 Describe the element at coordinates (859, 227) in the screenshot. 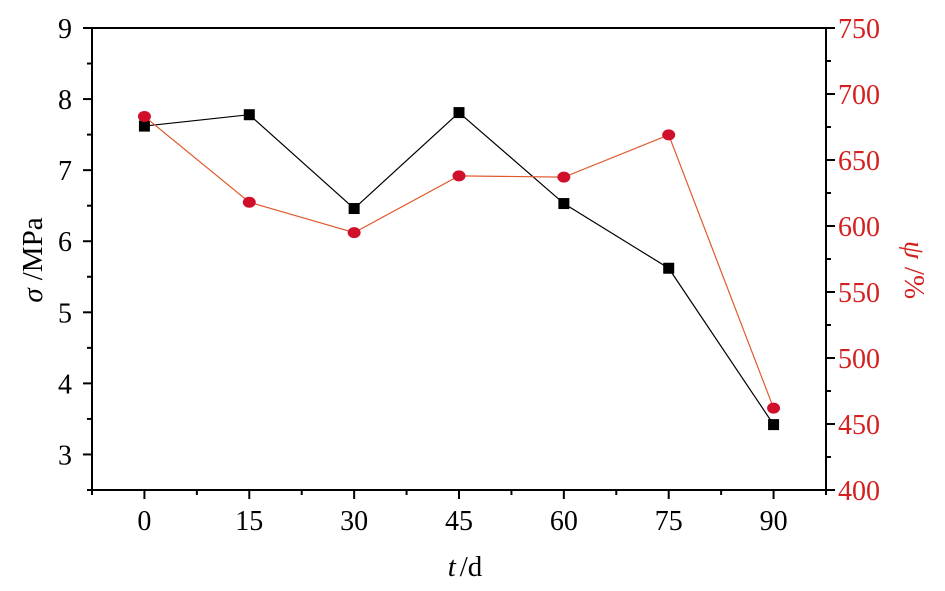

I see `y2-tick-label: 600` at that location.